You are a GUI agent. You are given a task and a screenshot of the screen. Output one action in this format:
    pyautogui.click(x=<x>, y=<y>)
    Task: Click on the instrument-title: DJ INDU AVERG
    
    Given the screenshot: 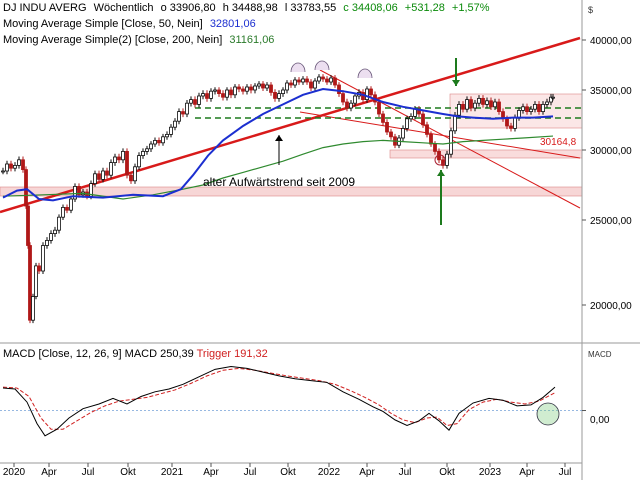 What is the action you would take?
    pyautogui.click(x=45, y=8)
    